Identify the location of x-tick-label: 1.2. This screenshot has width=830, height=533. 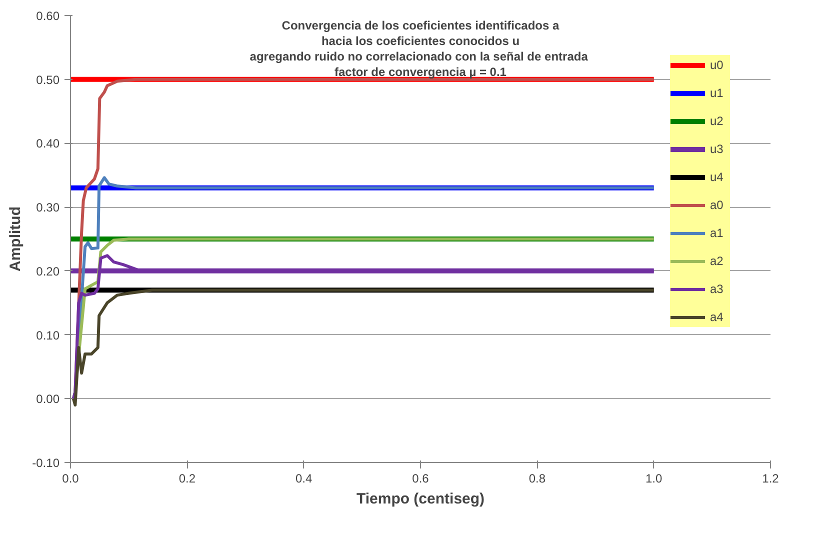
(771, 479).